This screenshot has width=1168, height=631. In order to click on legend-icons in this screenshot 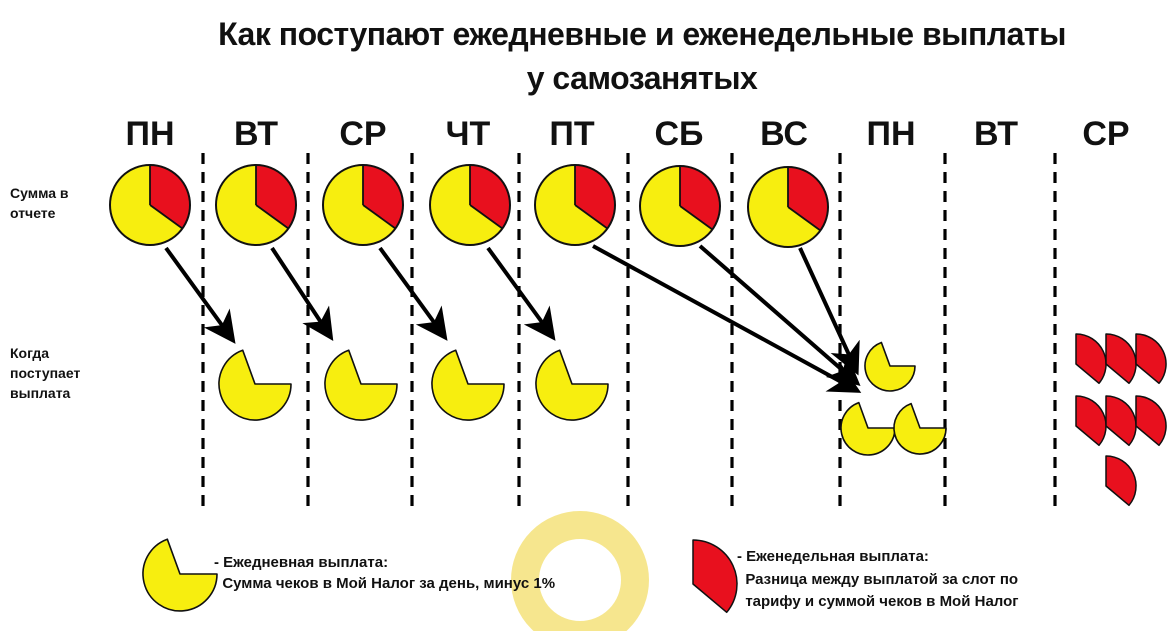, I will do `click(440, 576)`.